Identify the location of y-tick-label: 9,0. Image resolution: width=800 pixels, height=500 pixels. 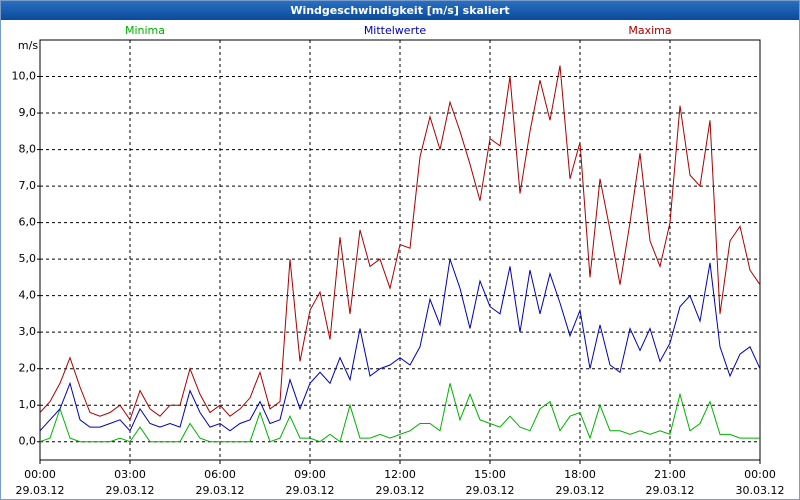
(28, 112).